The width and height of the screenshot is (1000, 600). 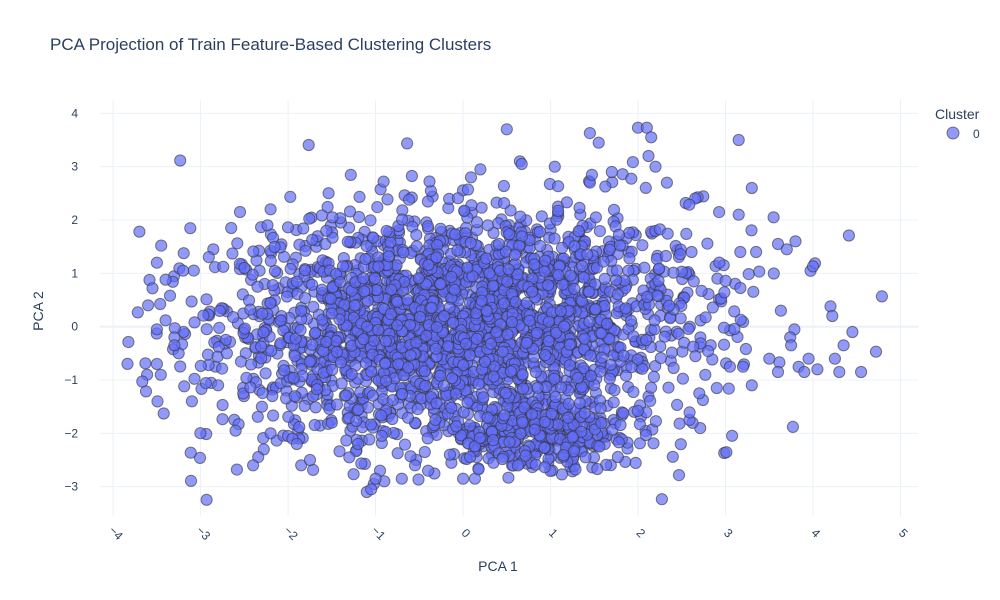 What do you see at coordinates (963, 133) in the screenshot?
I see `legend-item-0: 0` at bounding box center [963, 133].